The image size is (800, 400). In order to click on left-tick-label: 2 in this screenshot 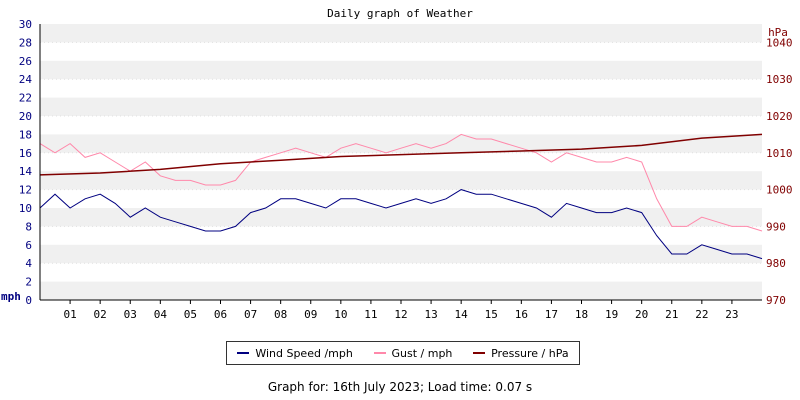, I will do `click(28, 282)`.